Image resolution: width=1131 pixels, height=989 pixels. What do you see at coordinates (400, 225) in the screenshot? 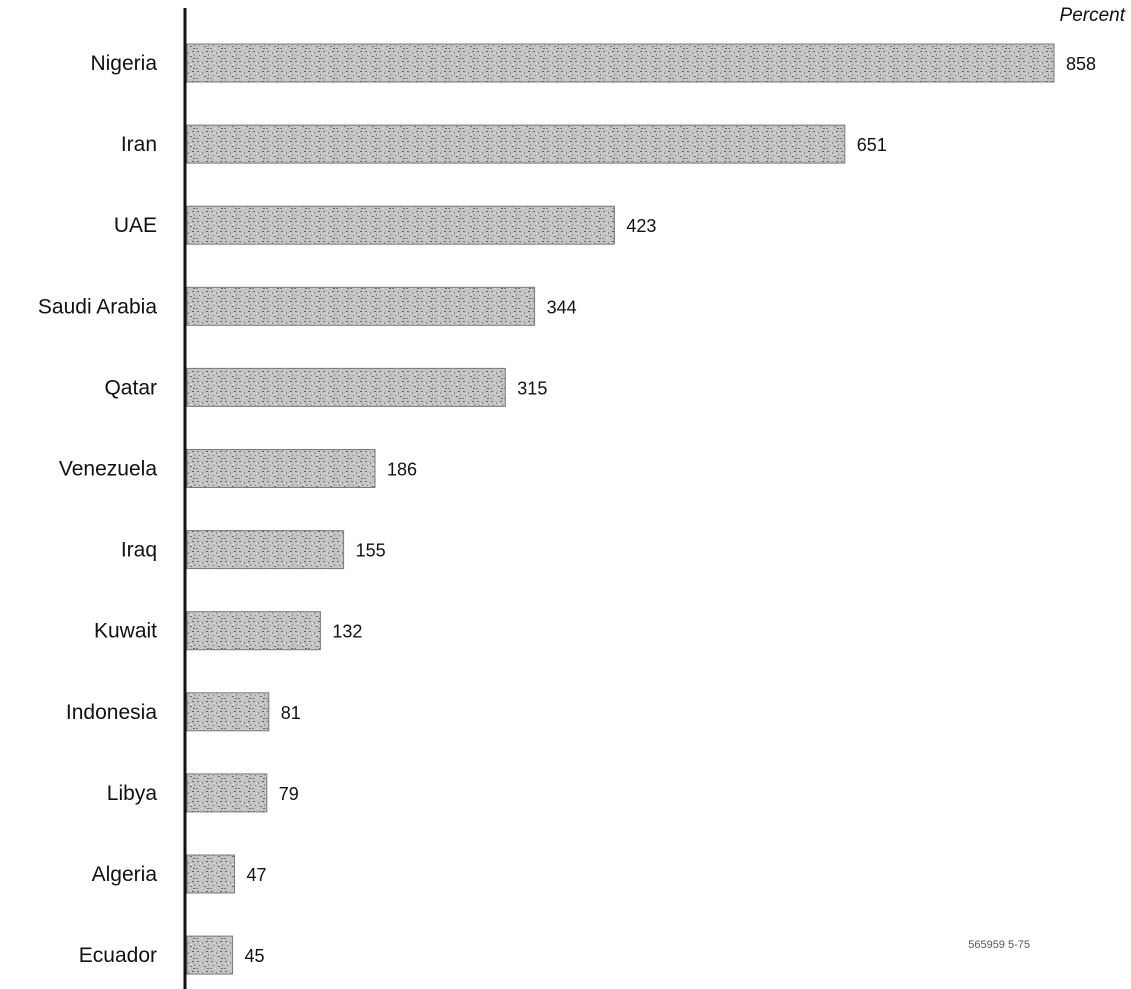
I see `bar-uae` at bounding box center [400, 225].